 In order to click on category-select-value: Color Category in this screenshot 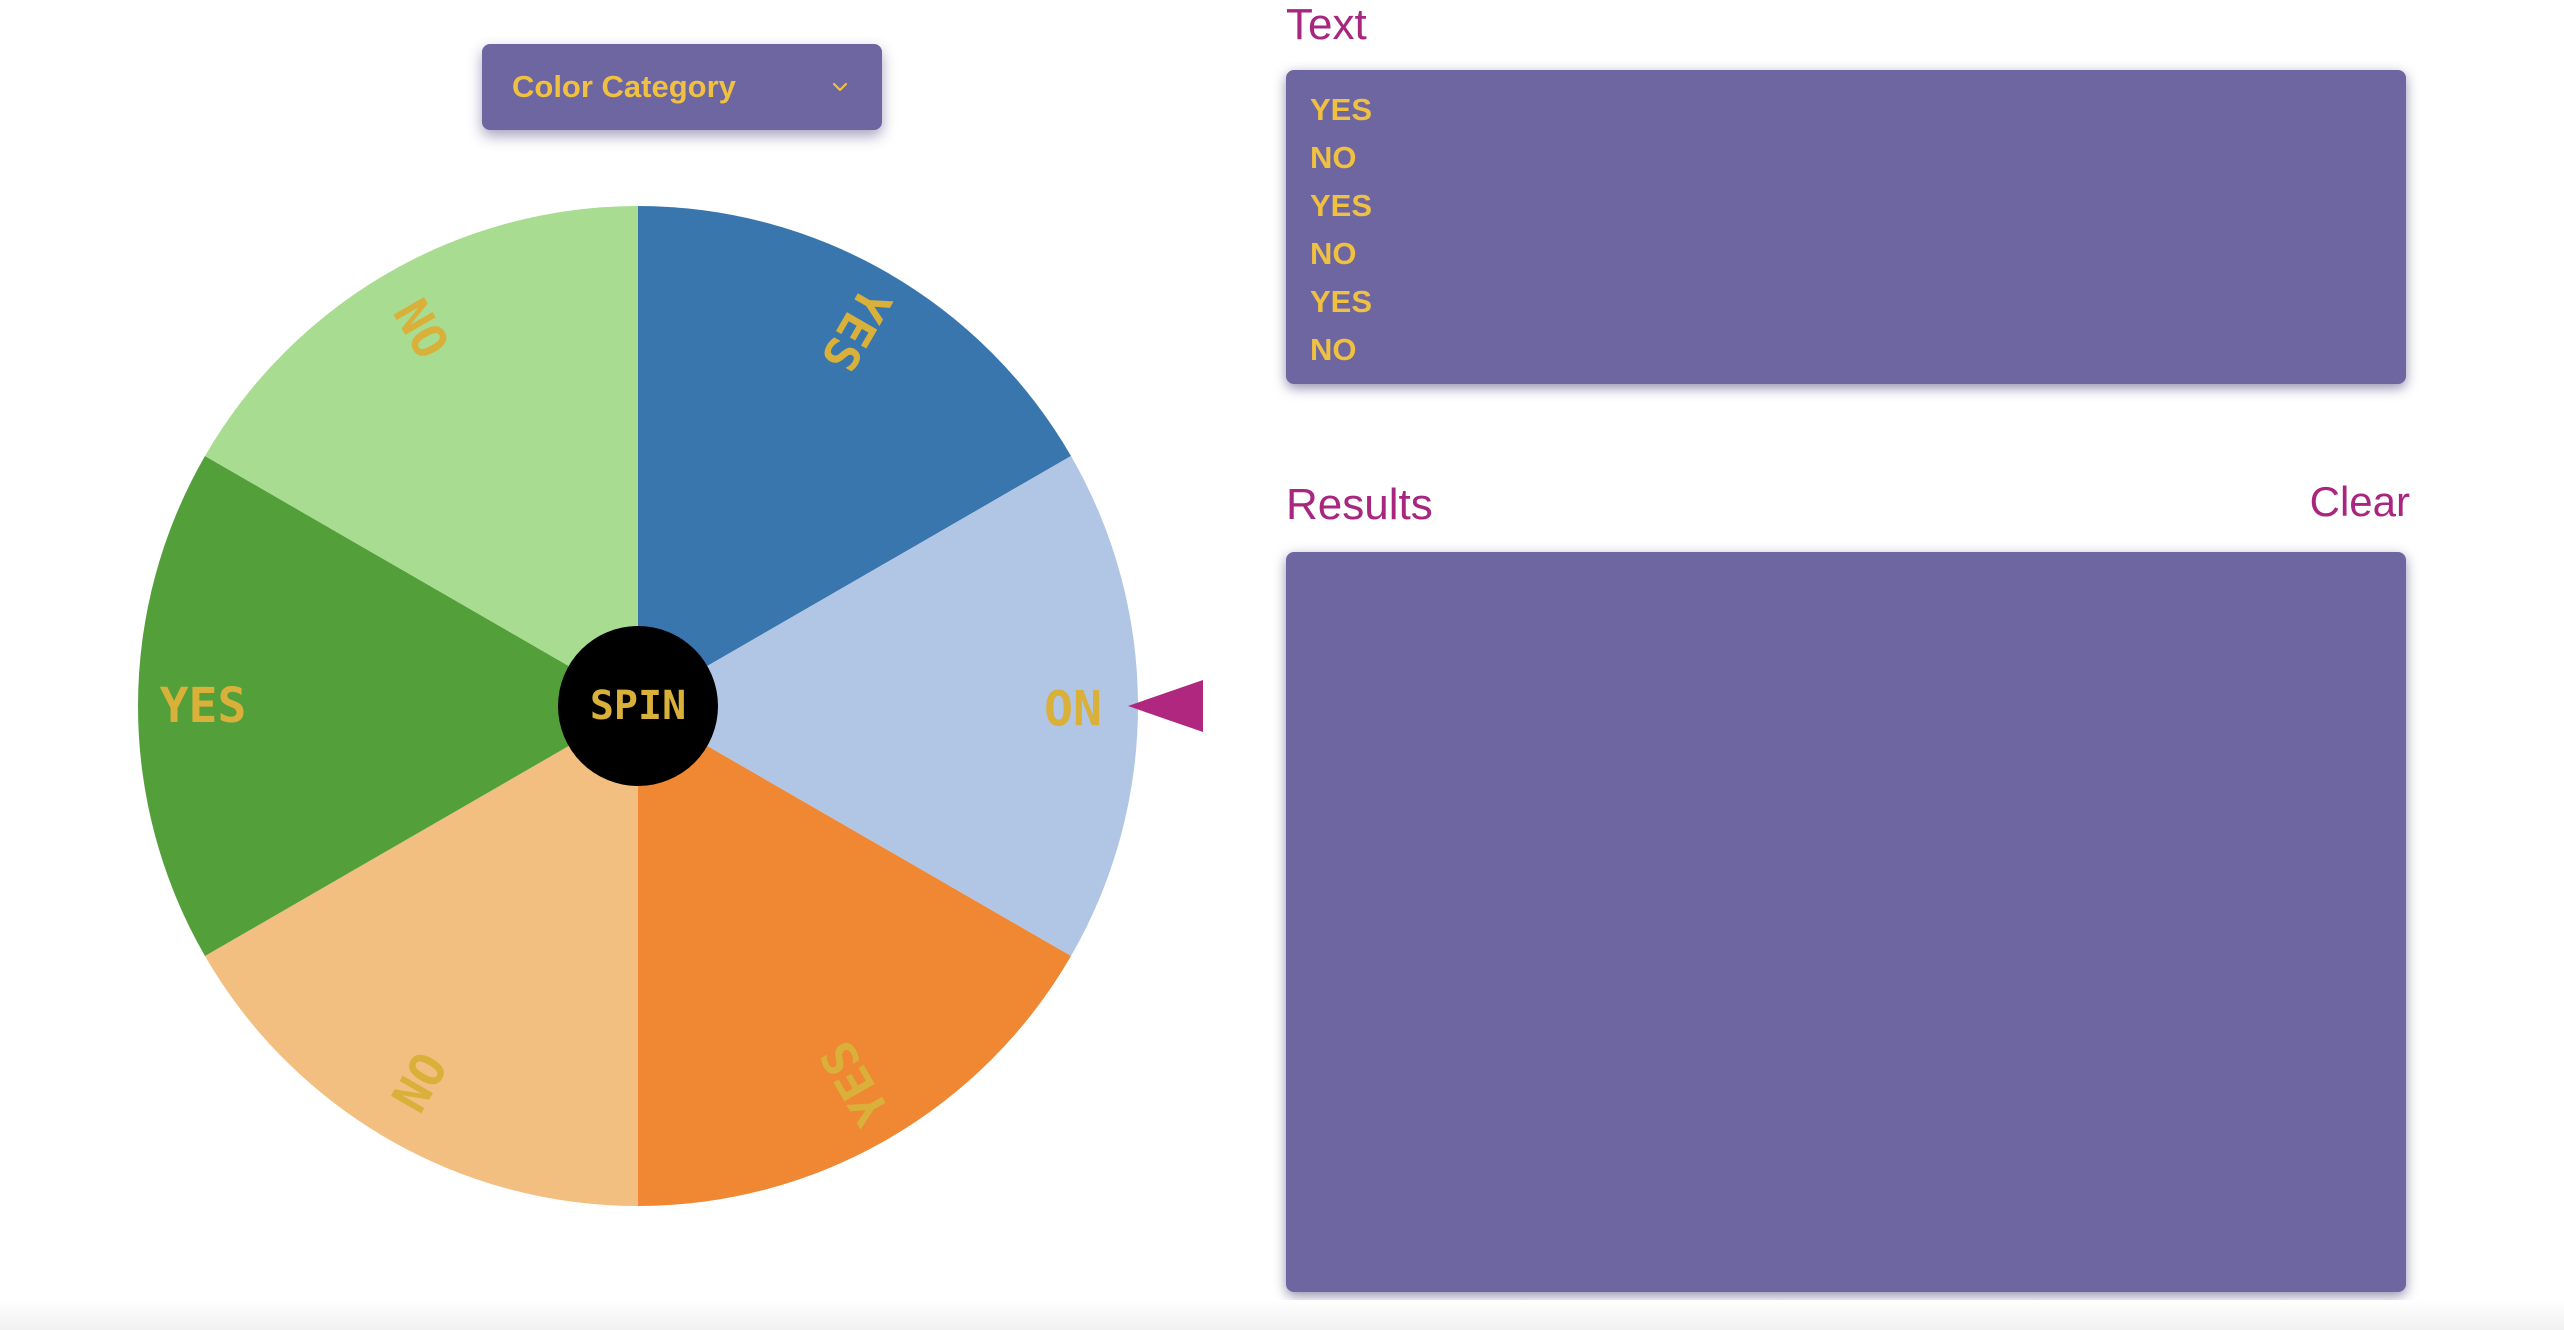, I will do `click(624, 86)`.